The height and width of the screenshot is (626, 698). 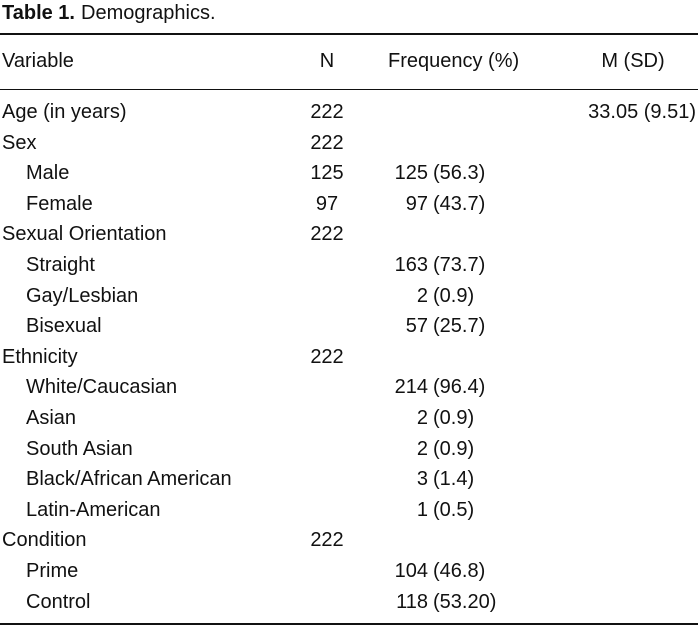 I want to click on table-row: White/Caucasian 214 (96.4), so click(x=349, y=387).